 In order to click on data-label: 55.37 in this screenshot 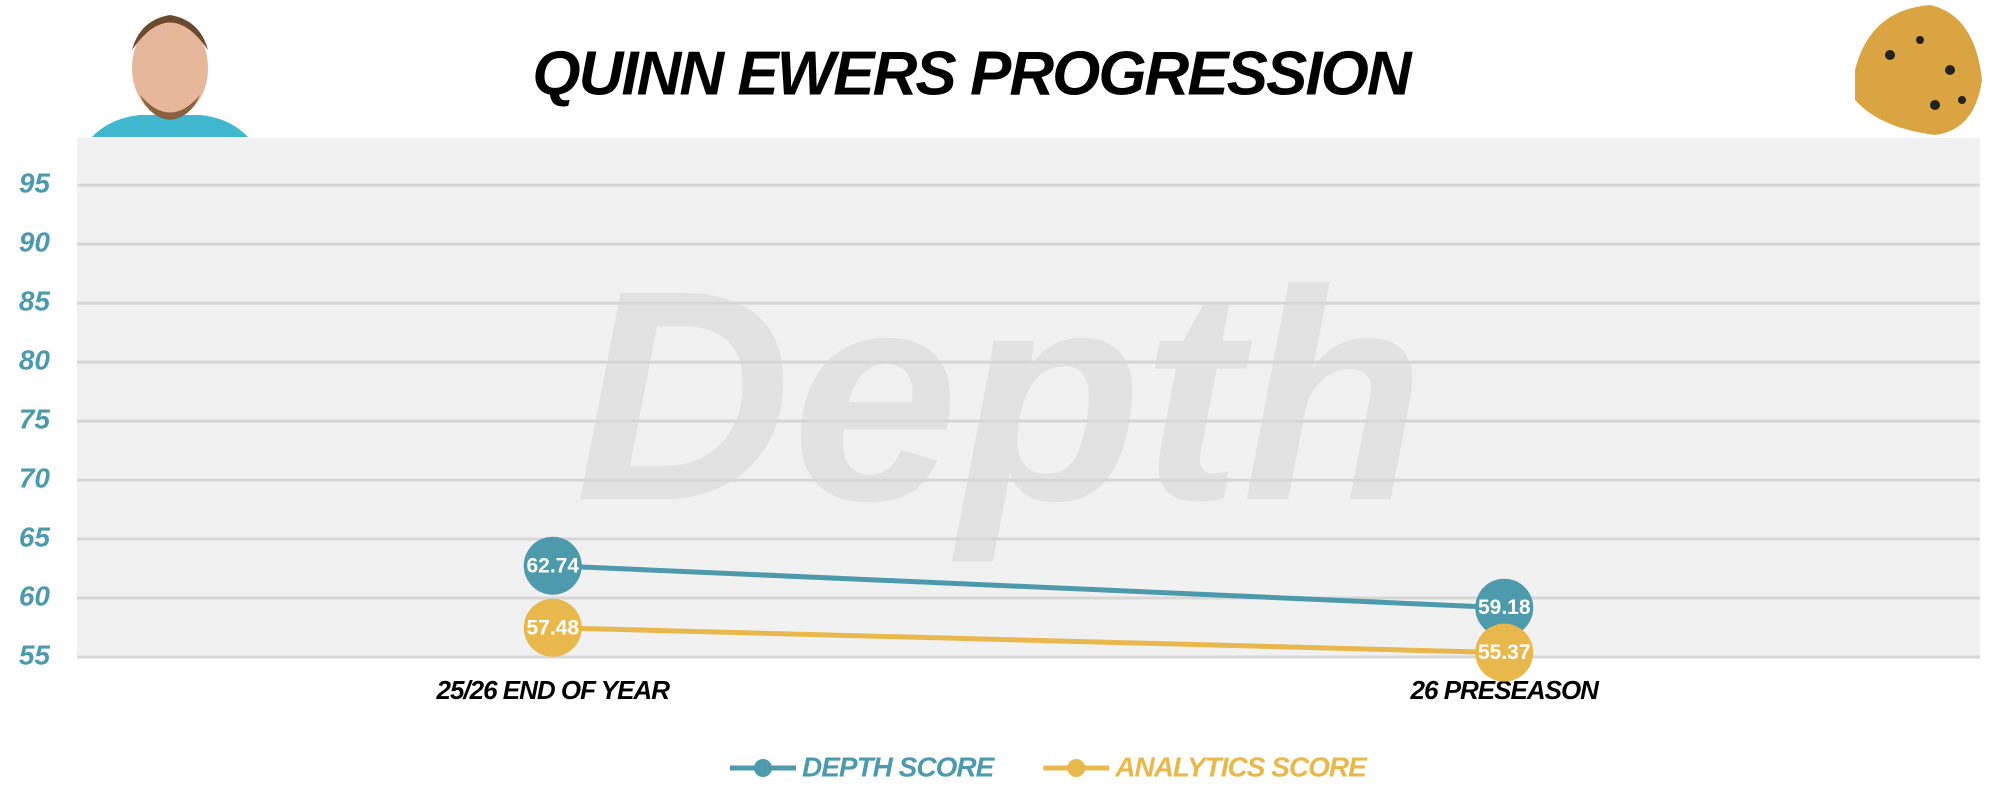, I will do `click(1504, 652)`.